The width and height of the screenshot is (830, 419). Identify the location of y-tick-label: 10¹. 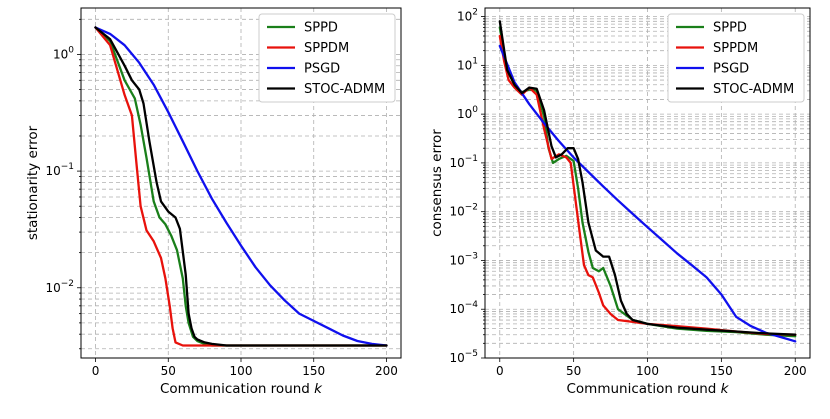
(467, 64).